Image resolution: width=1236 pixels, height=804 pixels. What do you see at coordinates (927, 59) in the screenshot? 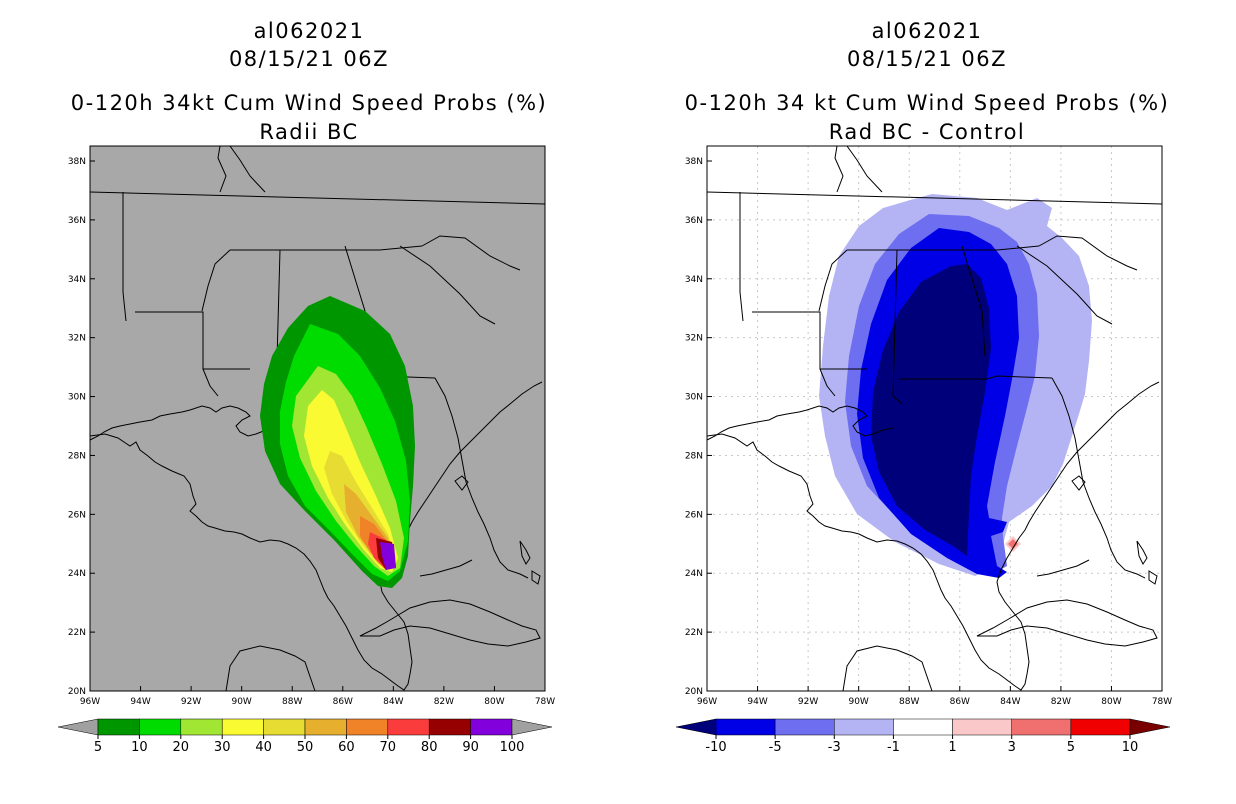
I see `right-datetime: 08/15/21 06Z` at bounding box center [927, 59].